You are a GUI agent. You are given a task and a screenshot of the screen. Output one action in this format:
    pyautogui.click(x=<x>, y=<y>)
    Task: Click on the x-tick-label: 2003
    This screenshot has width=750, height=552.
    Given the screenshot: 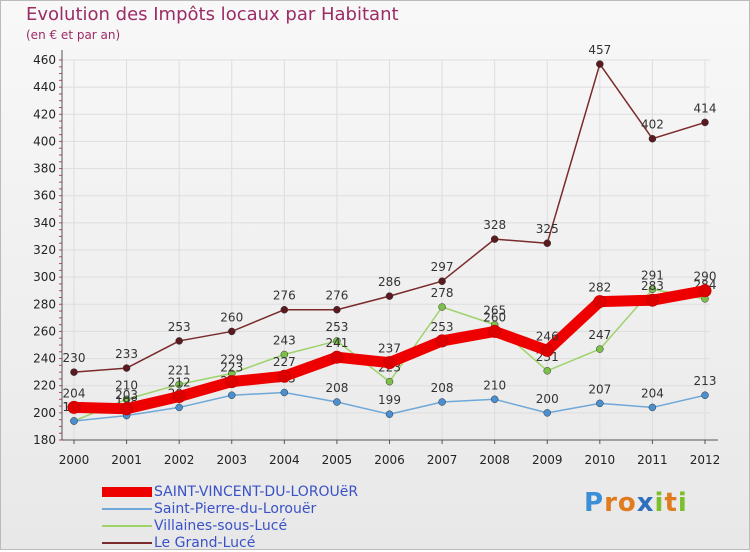 What is the action you would take?
    pyautogui.click(x=231, y=460)
    